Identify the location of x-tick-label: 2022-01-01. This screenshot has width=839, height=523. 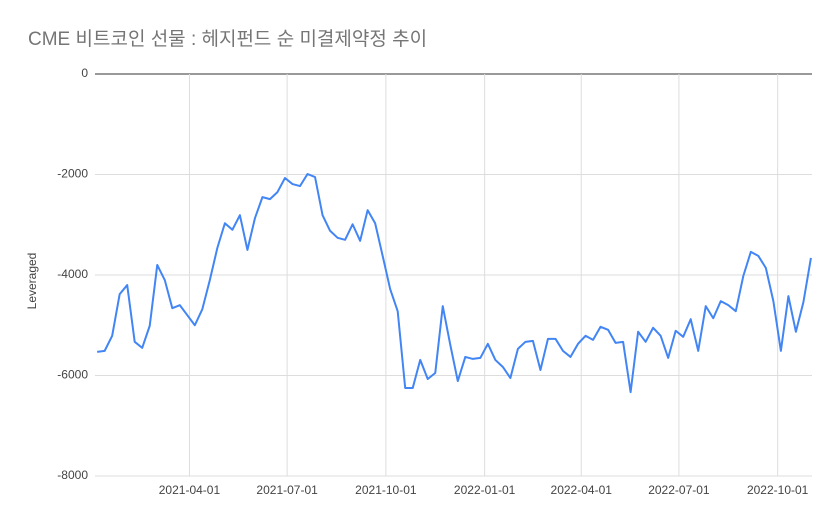
(485, 490).